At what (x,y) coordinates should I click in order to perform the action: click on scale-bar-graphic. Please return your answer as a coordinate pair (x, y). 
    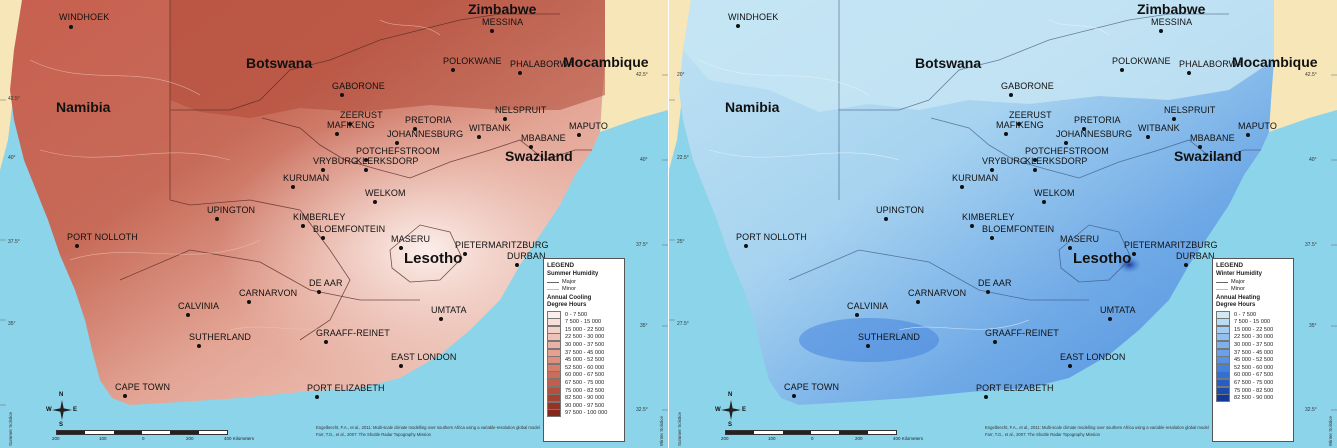
    Looking at the image, I should click on (811, 432).